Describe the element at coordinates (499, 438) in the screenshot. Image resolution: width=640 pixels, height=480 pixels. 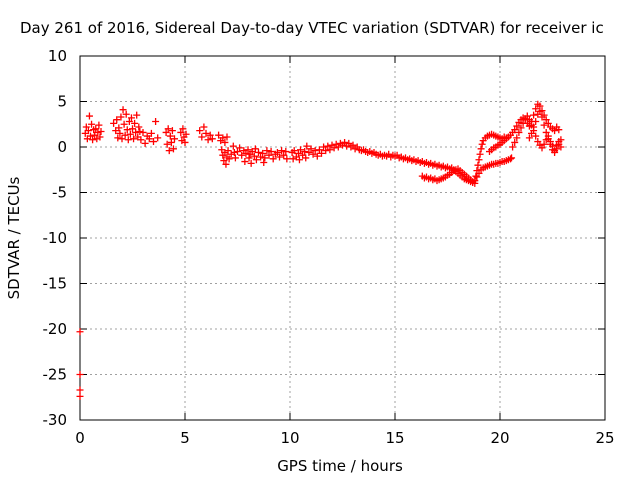
I see `x-tick-label: 20` at that location.